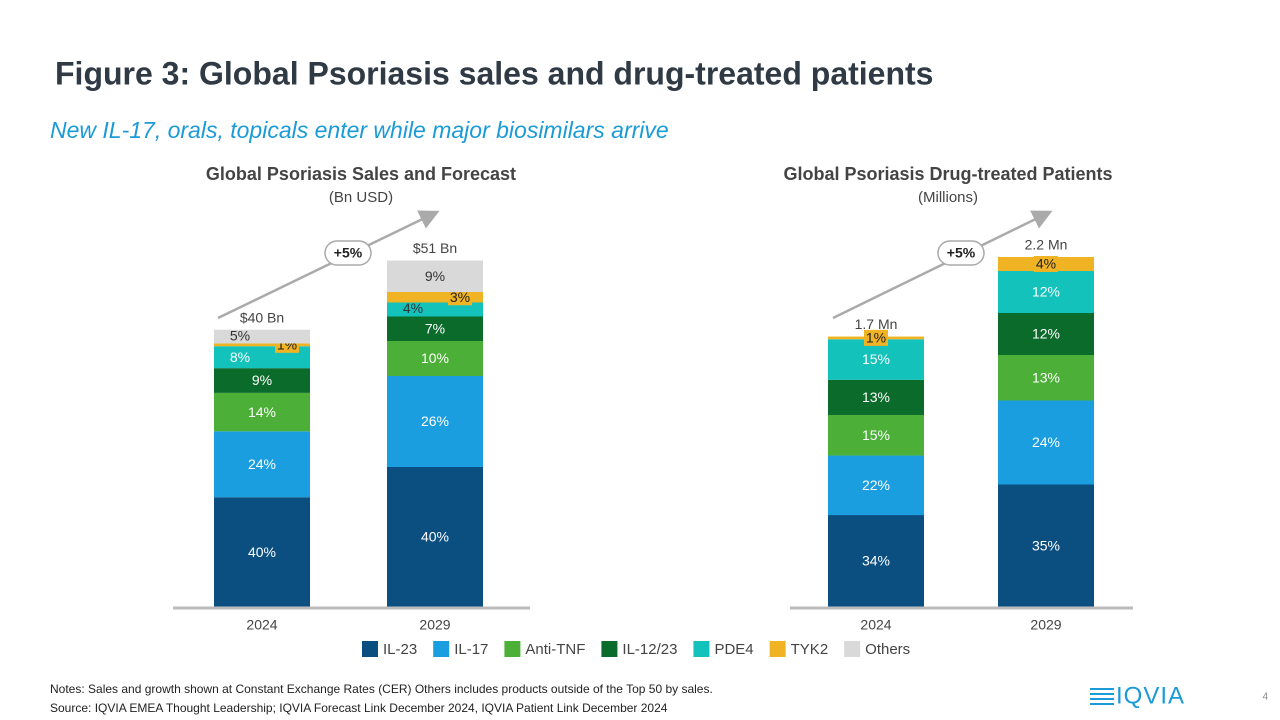 This screenshot has width=1280, height=720. What do you see at coordinates (361, 174) in the screenshot?
I see `chart-title: Global Psoriasis Sales and Forecast` at bounding box center [361, 174].